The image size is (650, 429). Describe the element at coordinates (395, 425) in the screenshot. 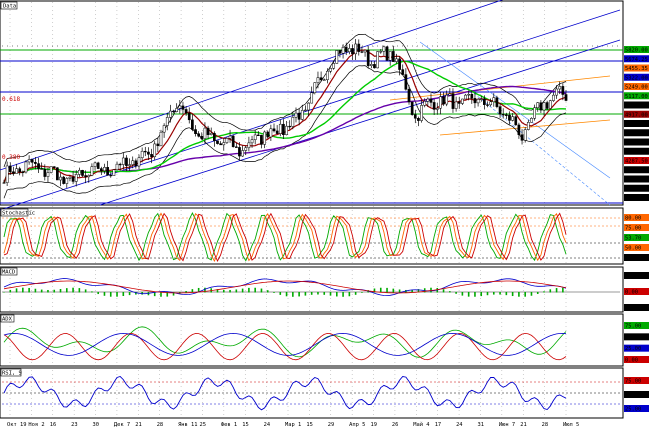

I see `x-tick-label: 26` at that location.